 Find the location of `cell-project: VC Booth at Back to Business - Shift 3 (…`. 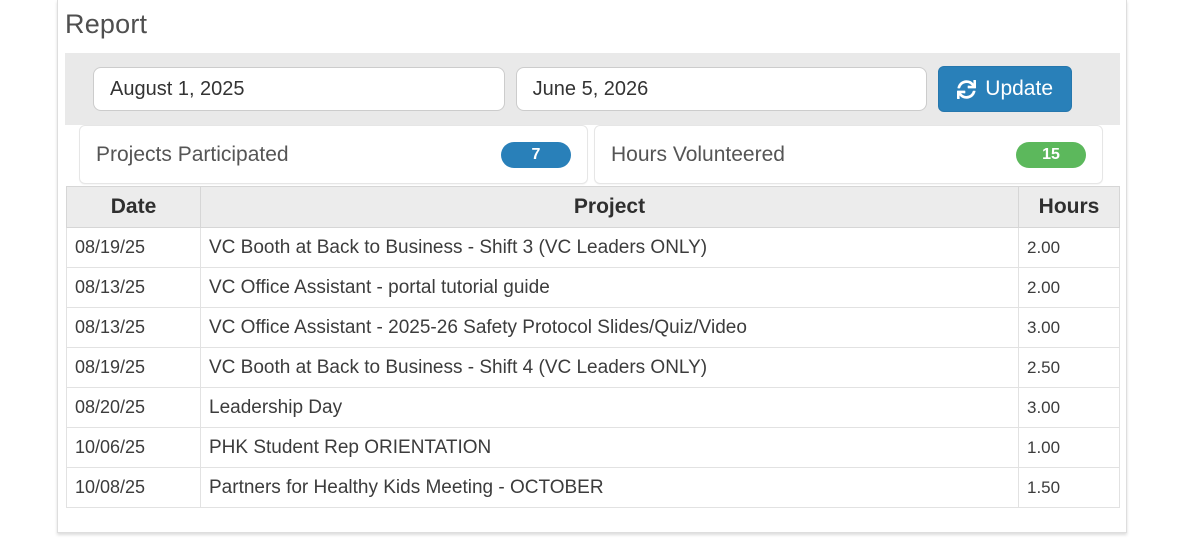

cell-project: VC Booth at Back to Business - Shift 3 (… is located at coordinates (609, 247).